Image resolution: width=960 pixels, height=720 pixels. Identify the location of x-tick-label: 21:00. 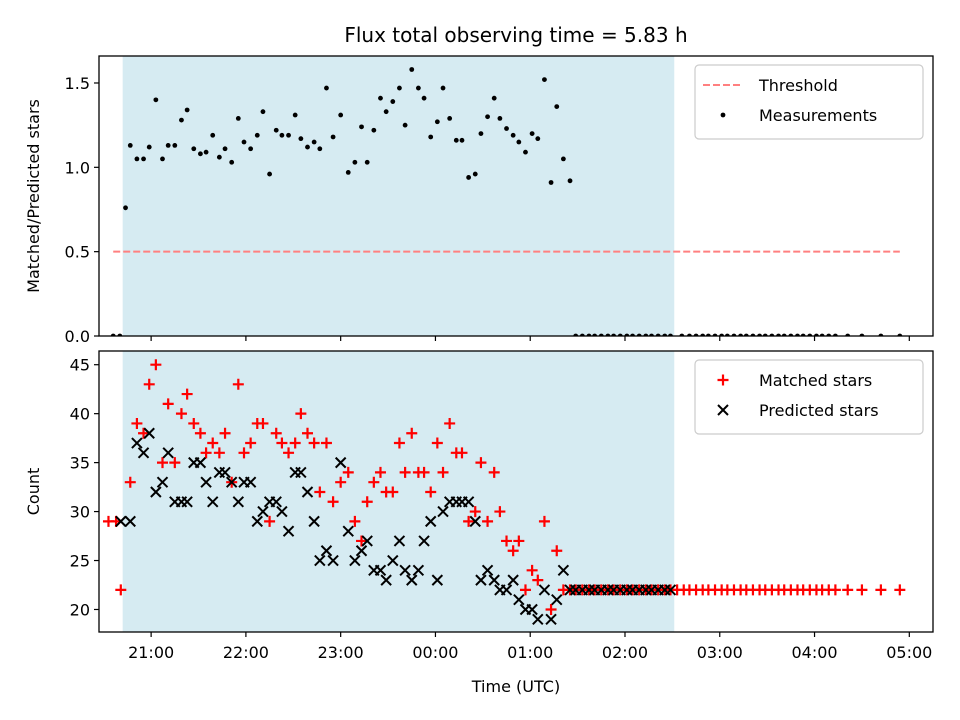
(151, 652).